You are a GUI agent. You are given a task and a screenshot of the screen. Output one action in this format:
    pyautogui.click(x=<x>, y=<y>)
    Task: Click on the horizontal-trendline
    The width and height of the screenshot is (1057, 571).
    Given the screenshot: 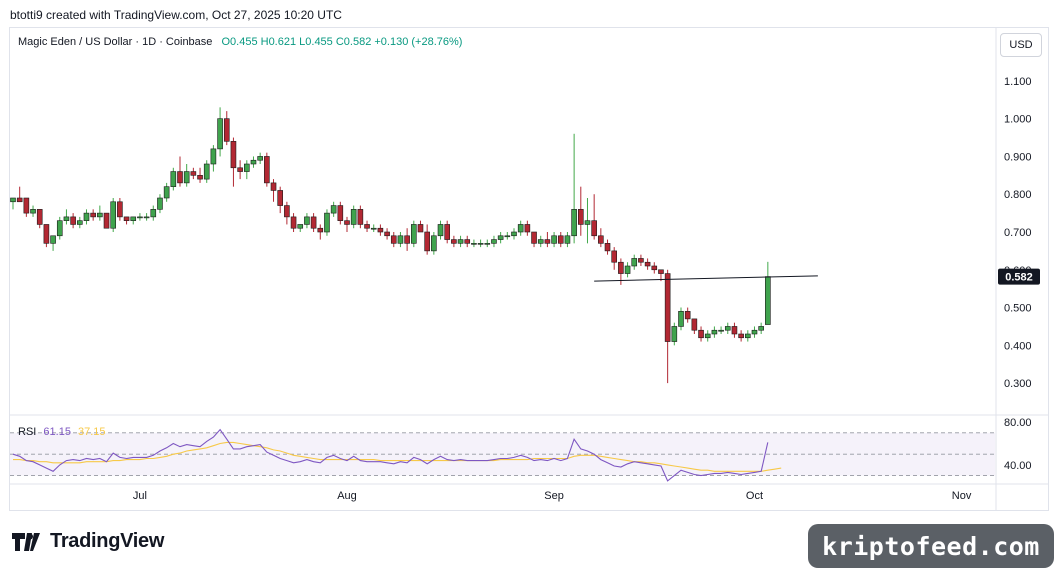 What is the action you would take?
    pyautogui.click(x=706, y=278)
    